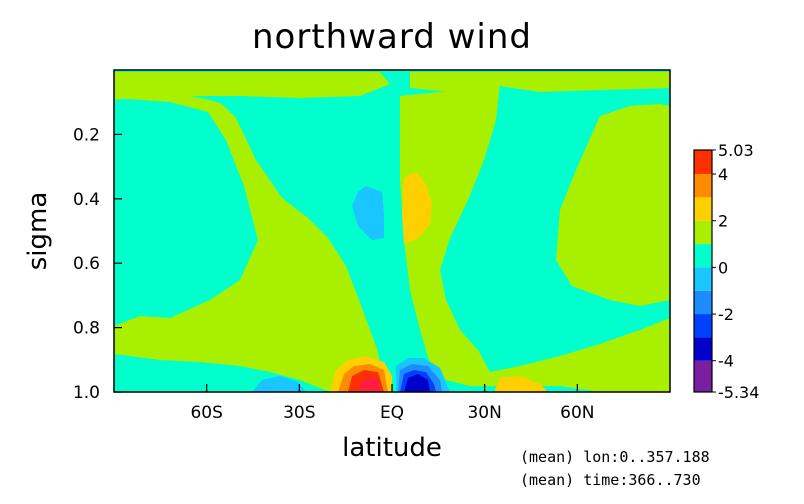  I want to click on colorbar-frame, so click(703, 271).